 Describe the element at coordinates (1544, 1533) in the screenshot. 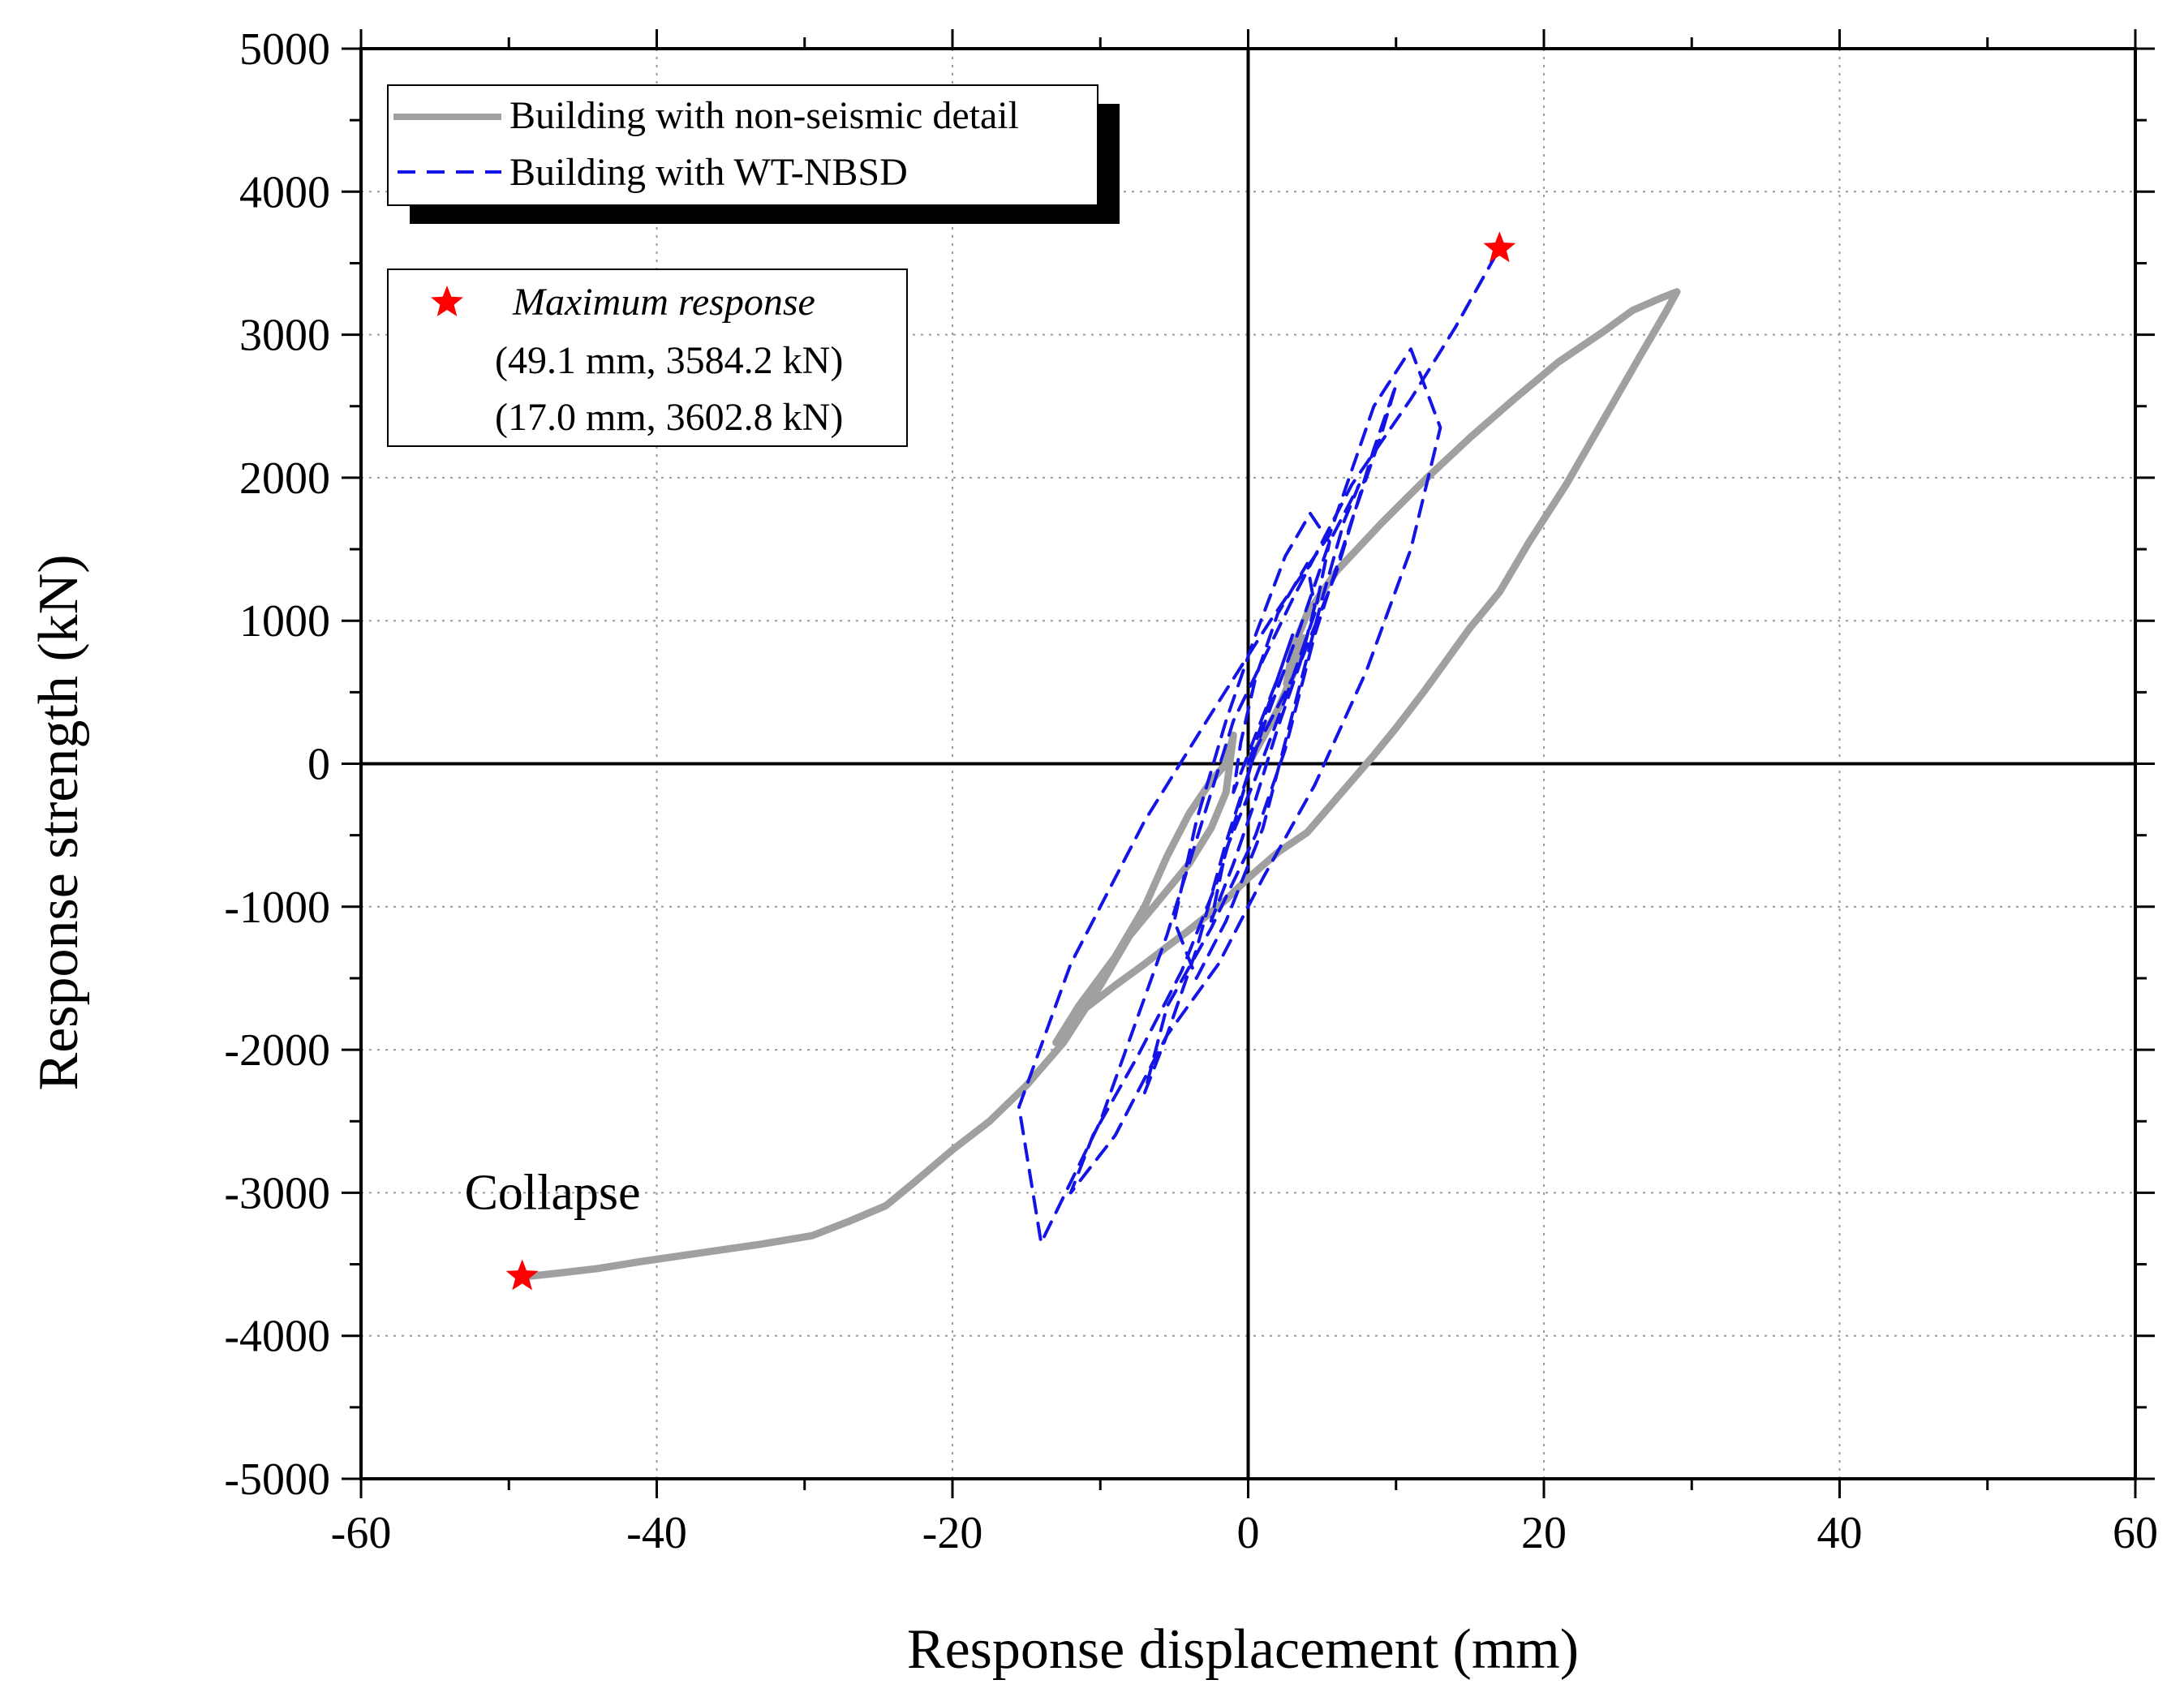

I see `x-tick-label: 20` at that location.